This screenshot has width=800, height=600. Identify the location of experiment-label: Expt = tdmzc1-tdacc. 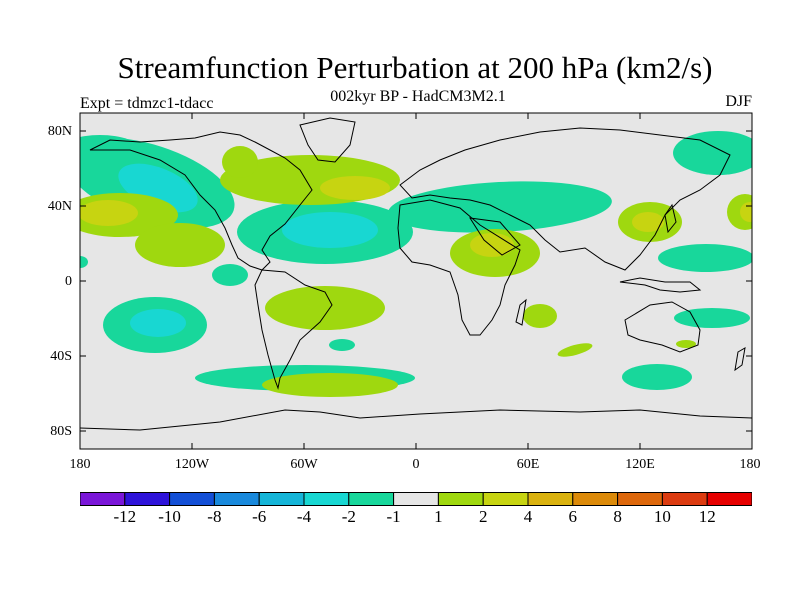
(147, 103).